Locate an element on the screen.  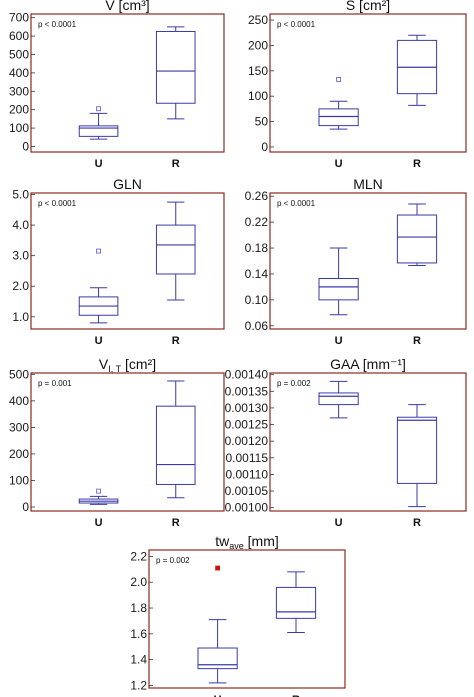
y-tick-label: 0.00135 is located at coordinates (247, 391).